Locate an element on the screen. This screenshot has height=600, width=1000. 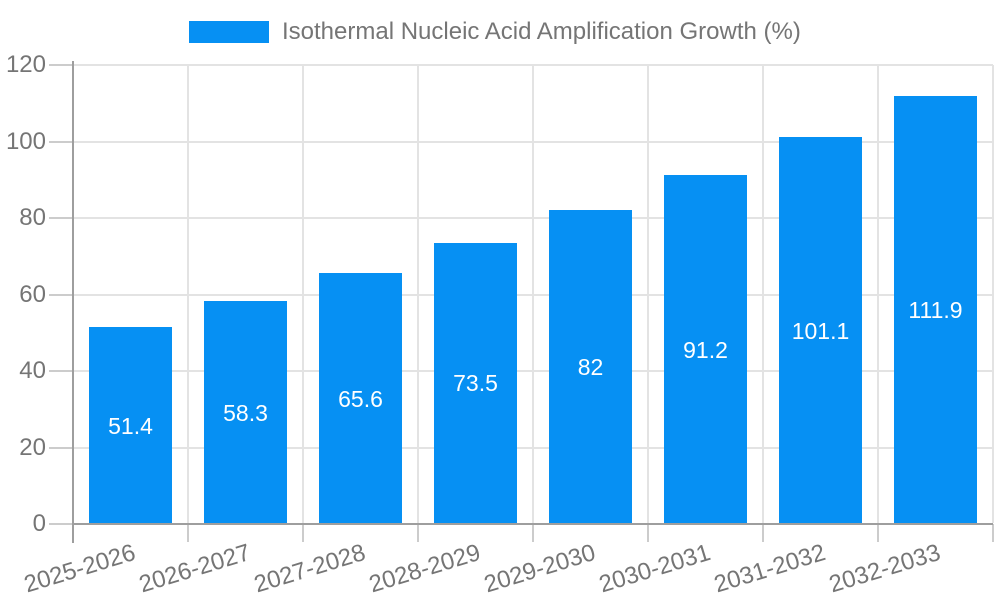
bar-value-label: 111.9 is located at coordinates (935, 309).